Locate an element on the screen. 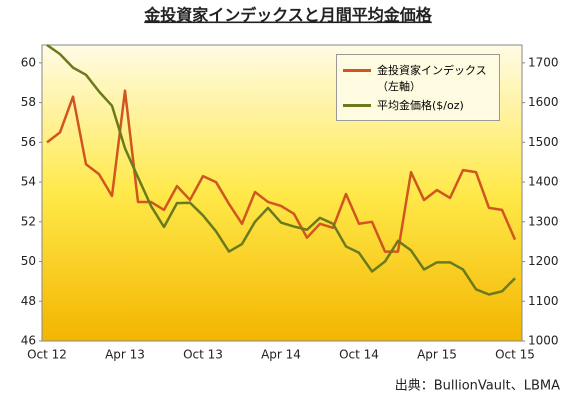 This screenshot has width=577, height=403. legend-item: 平均金価格($/oz) is located at coordinates (418, 105).